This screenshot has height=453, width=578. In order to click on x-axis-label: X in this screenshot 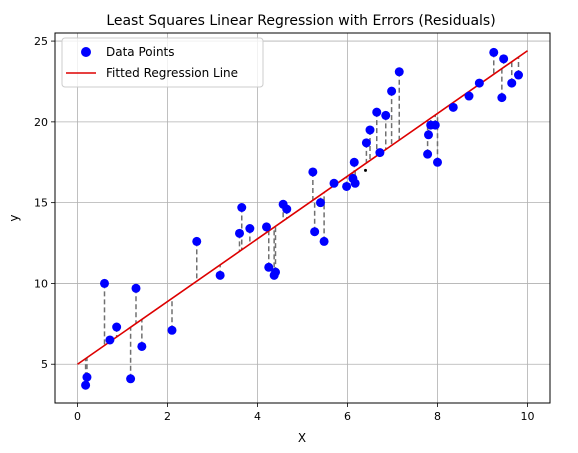, I will do `click(302, 438)`.